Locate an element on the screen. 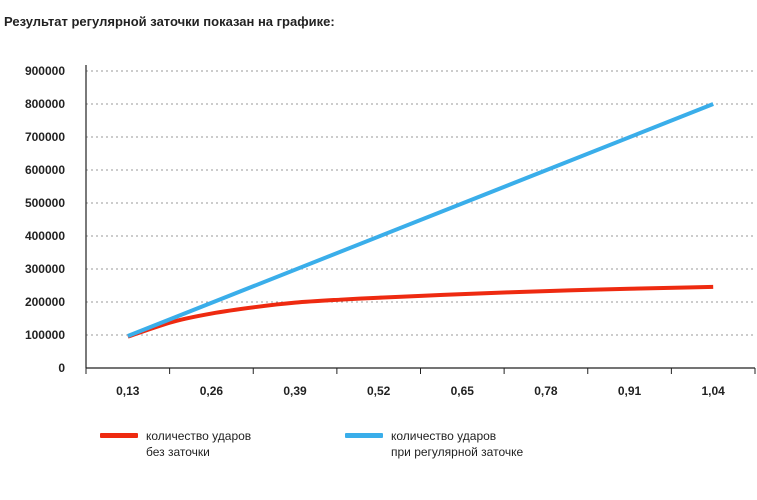 This screenshot has height=500, width=757. x-tick-labels: 0,13 0,26 0,39 0,52 0,65 0,78 0,91 1,04 is located at coordinates (420, 391).